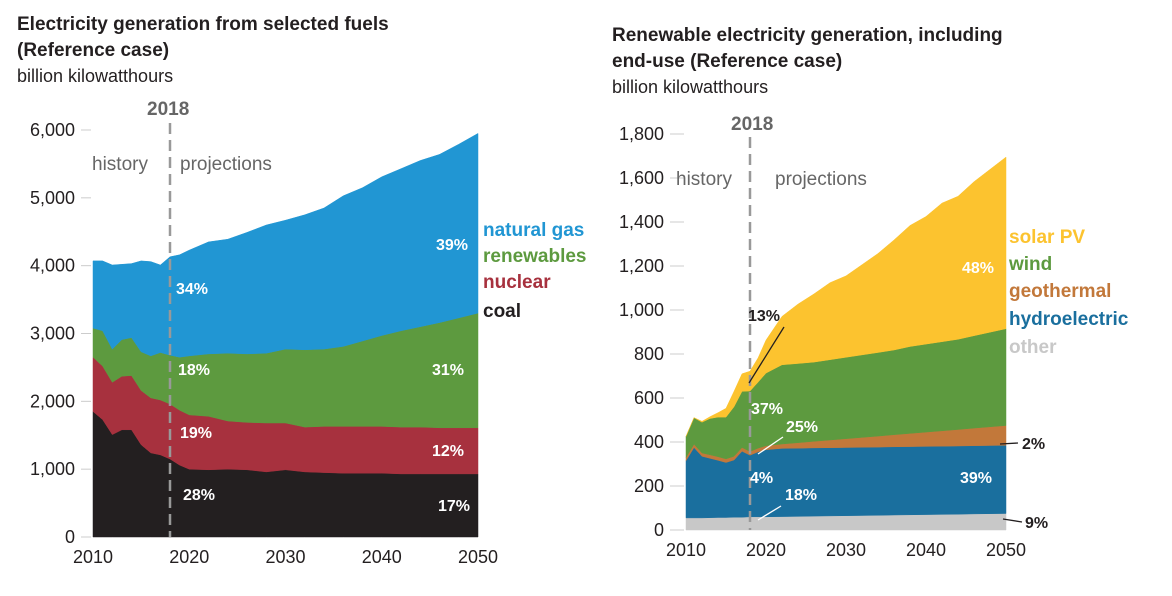 This screenshot has width=1172, height=596. What do you see at coordinates (761, 478) in the screenshot?
I see `right-share-label-geothermal: 4%` at bounding box center [761, 478].